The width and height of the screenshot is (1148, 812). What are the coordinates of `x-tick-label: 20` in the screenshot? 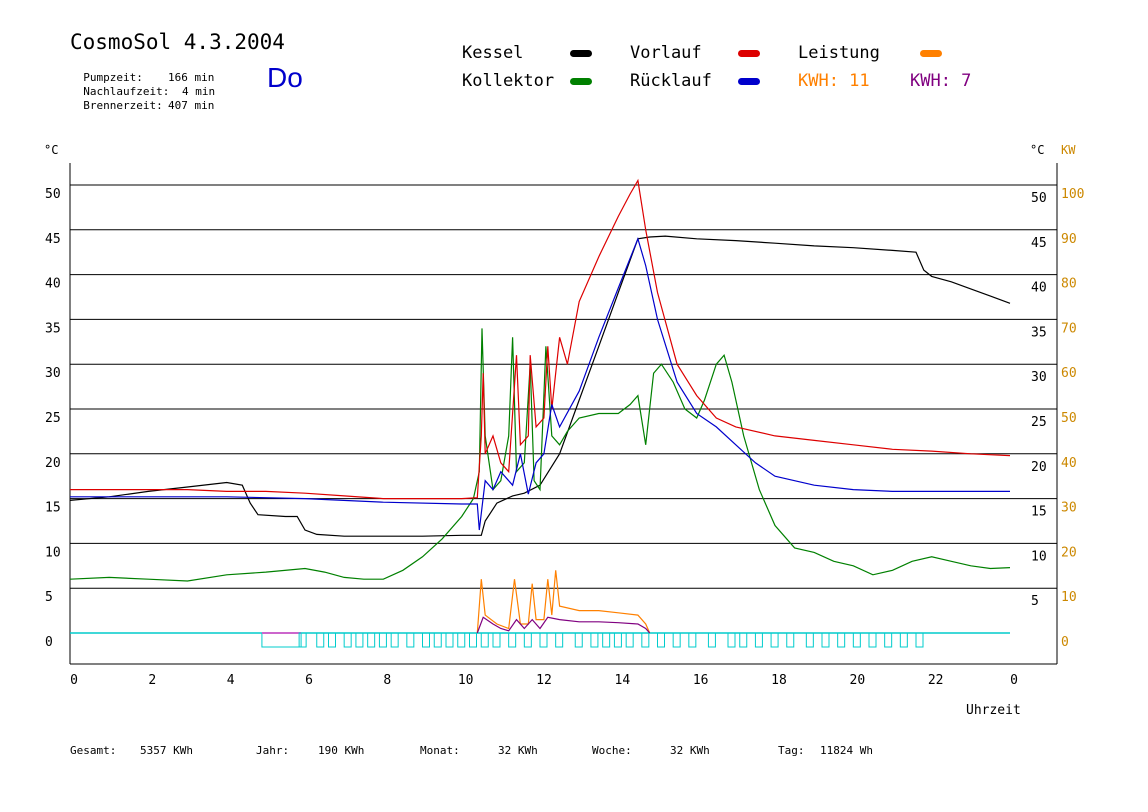 It's located at (858, 680).